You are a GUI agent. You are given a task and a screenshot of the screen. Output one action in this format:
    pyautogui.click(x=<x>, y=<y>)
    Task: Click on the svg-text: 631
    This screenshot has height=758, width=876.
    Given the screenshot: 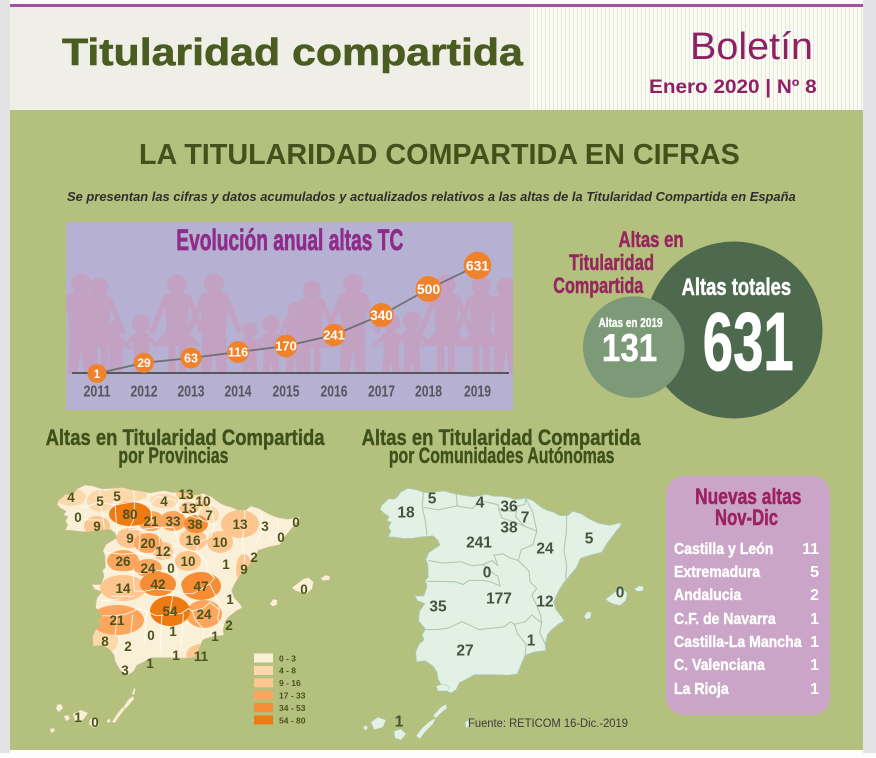 What is the action you would take?
    pyautogui.click(x=478, y=266)
    